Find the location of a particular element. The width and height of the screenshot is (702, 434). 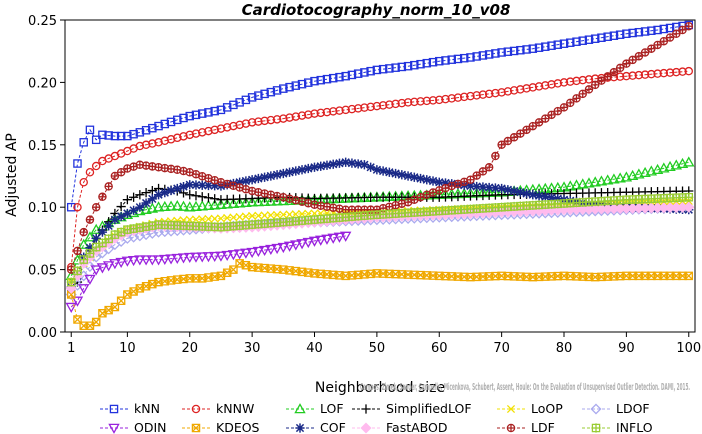

y-tick-label: 0.05 is located at coordinates (42, 271).